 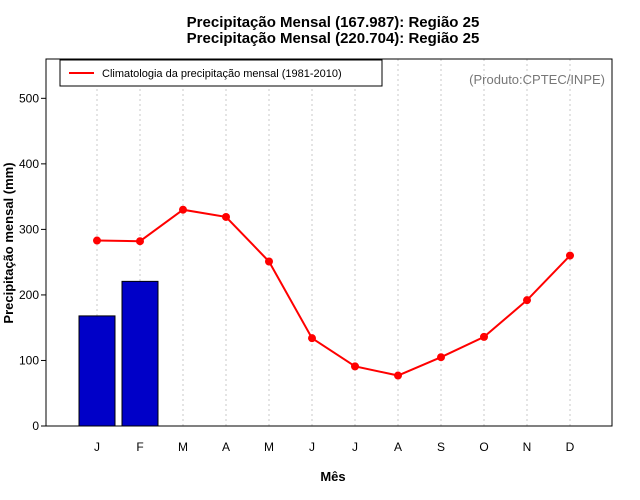 I want to click on x-tick-label-0: J, so click(x=97, y=447).